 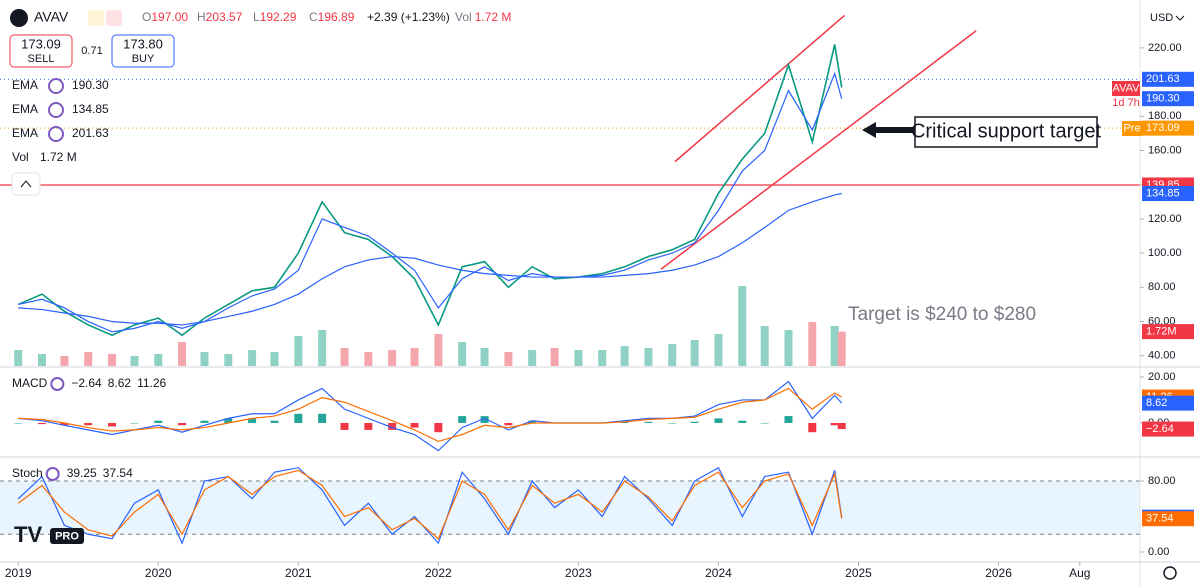 What do you see at coordinates (858, 573) in the screenshot?
I see `x-tick-label: 2025` at bounding box center [858, 573].